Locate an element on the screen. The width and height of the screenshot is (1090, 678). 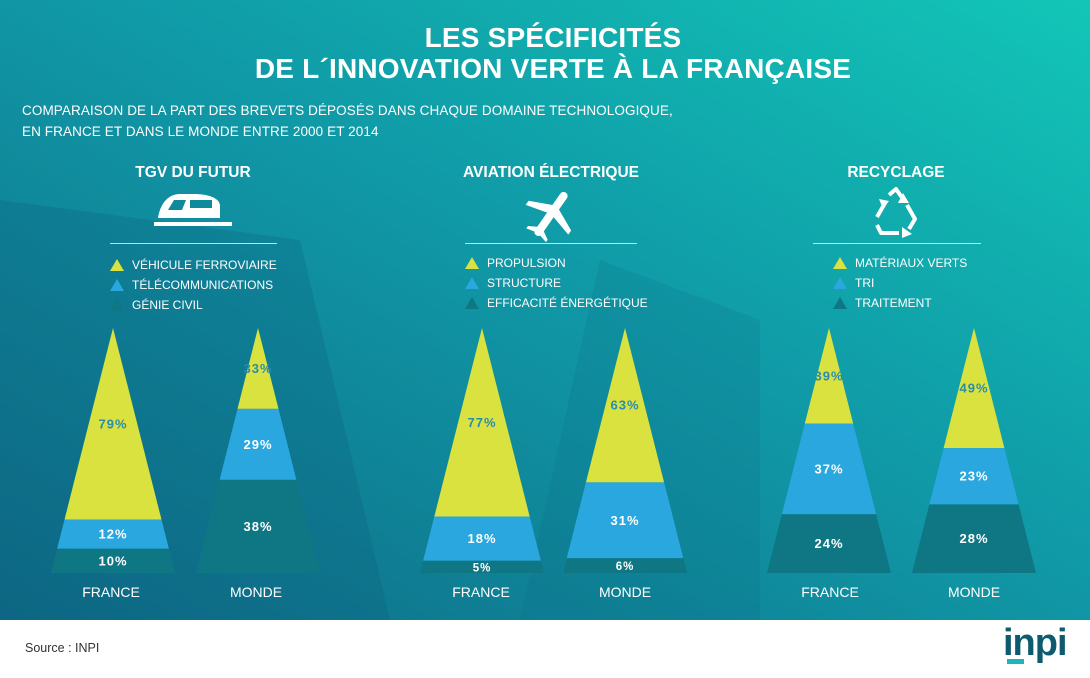
legend-label: VÉHICULE FERROVIAIRE is located at coordinates (204, 265).